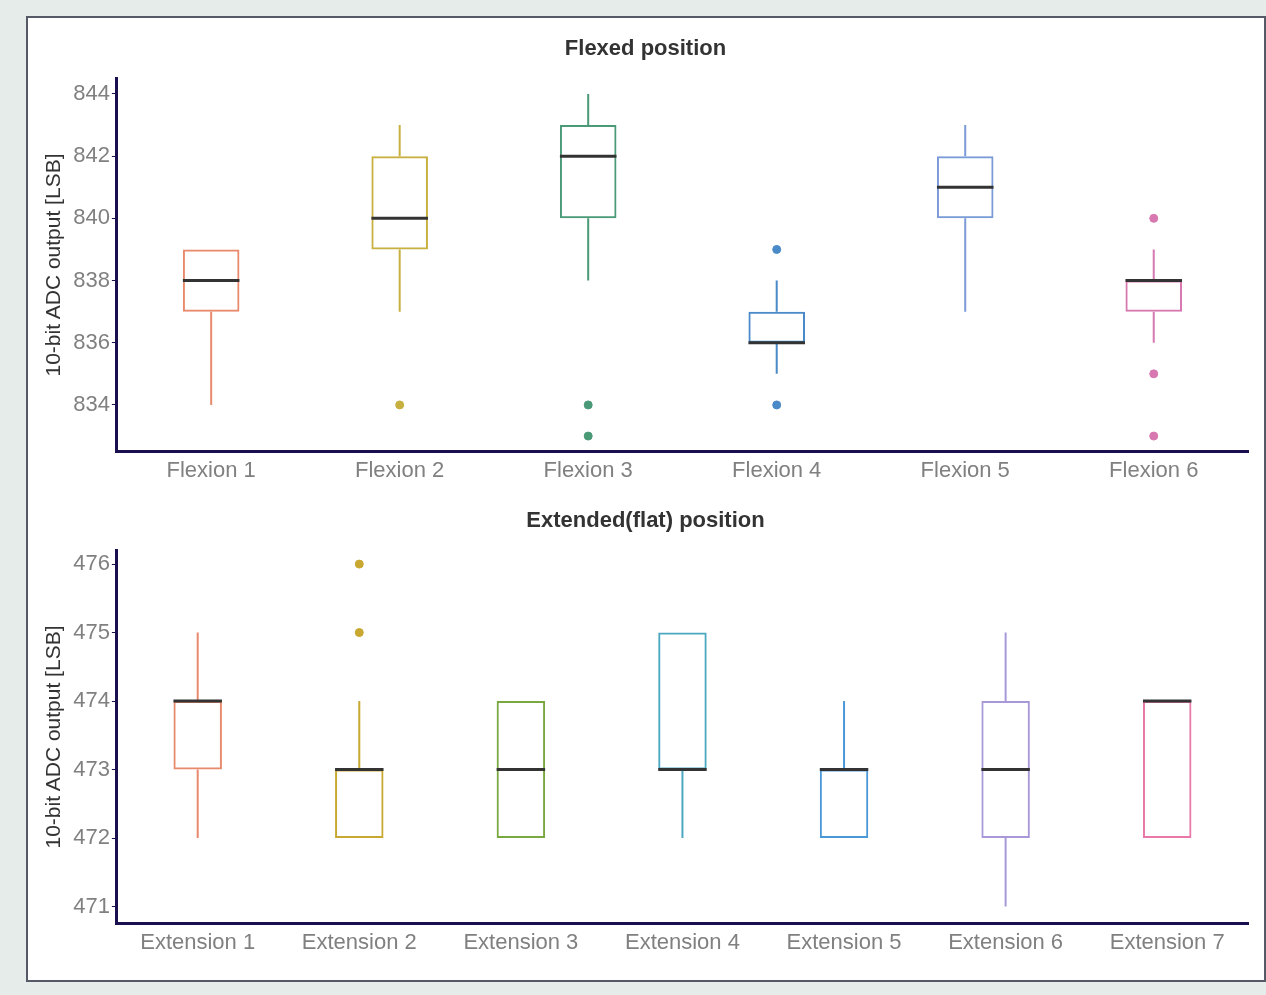 The image size is (1266, 995). Describe the element at coordinates (91, 341) in the screenshot. I see `y-tick-label: 836` at that location.